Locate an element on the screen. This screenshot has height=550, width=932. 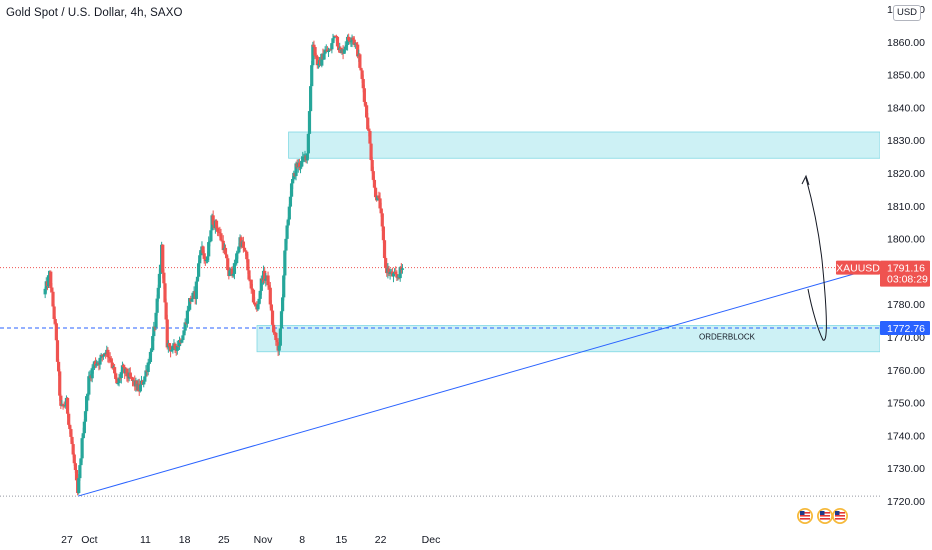
time-axis: 27 Oct 11 18 25 Nov 8 15 22 Dec is located at coordinates (466, 537).